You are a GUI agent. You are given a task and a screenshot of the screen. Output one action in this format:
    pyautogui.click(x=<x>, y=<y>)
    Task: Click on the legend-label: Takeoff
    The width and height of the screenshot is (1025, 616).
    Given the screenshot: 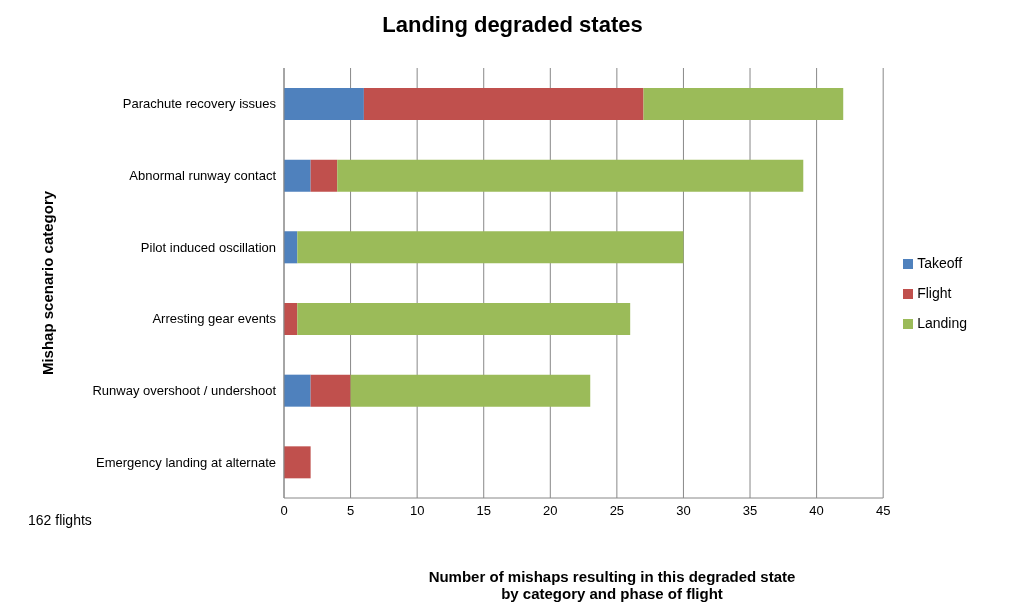 What is the action you would take?
    pyautogui.click(x=940, y=263)
    